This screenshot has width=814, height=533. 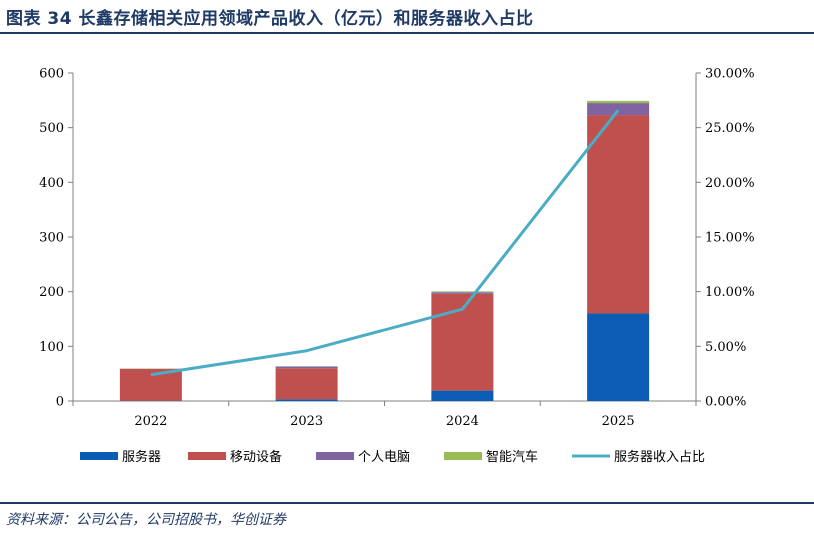 What do you see at coordinates (51, 292) in the screenshot?
I see `y-left-tick-label: 200` at bounding box center [51, 292].